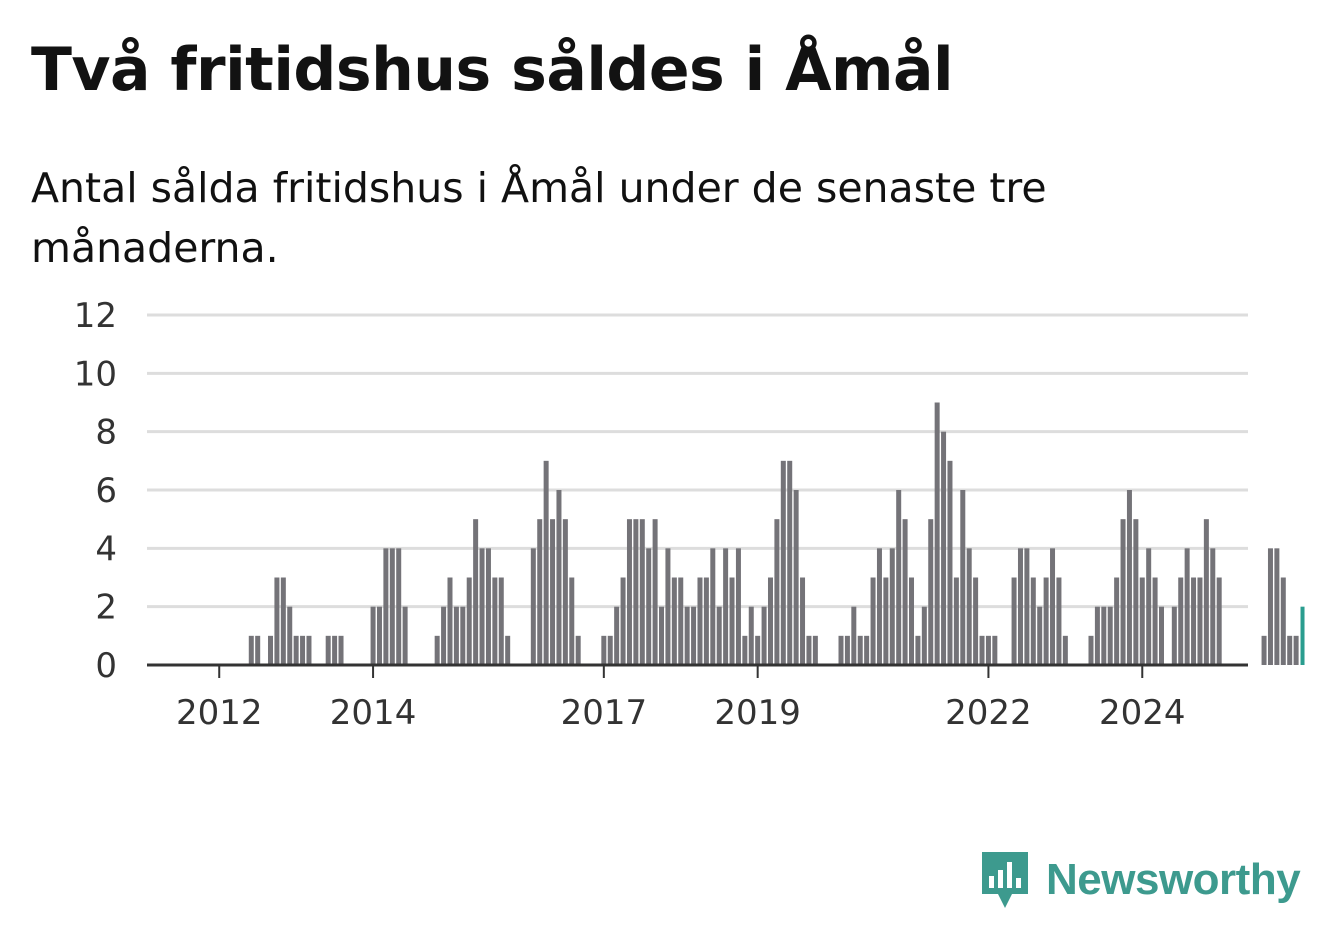 This screenshot has width=1322, height=939. What do you see at coordinates (106, 666) in the screenshot?
I see `y-tick-label: 0` at bounding box center [106, 666].